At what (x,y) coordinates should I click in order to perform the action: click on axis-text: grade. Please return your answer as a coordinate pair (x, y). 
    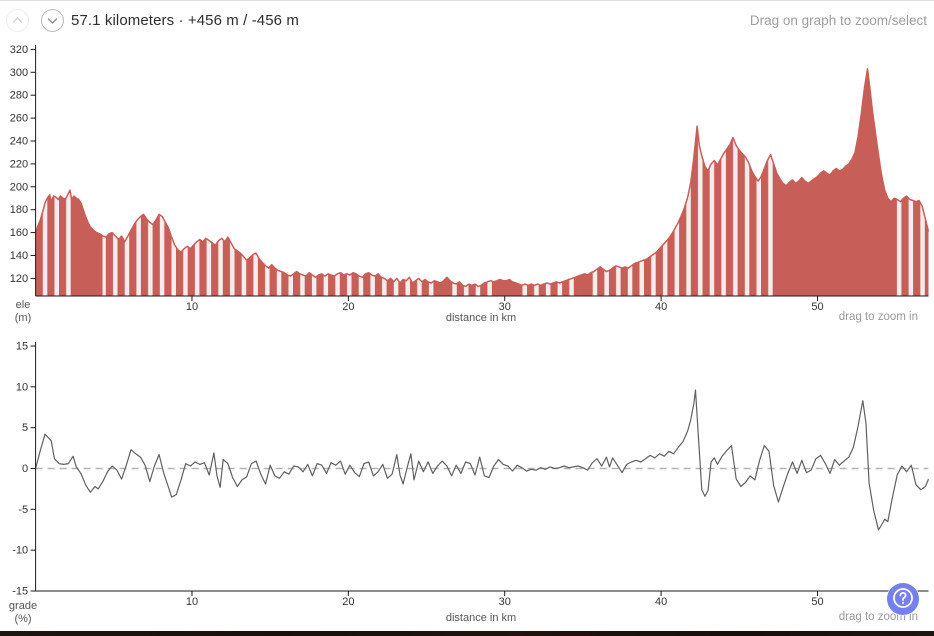
    Looking at the image, I should click on (23, 606).